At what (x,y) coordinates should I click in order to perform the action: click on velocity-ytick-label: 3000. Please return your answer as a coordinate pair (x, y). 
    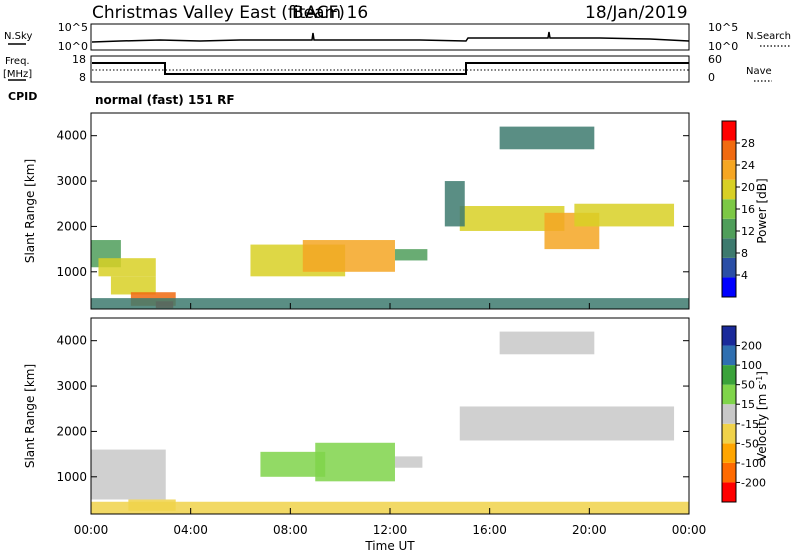
    Looking at the image, I should click on (71, 386).